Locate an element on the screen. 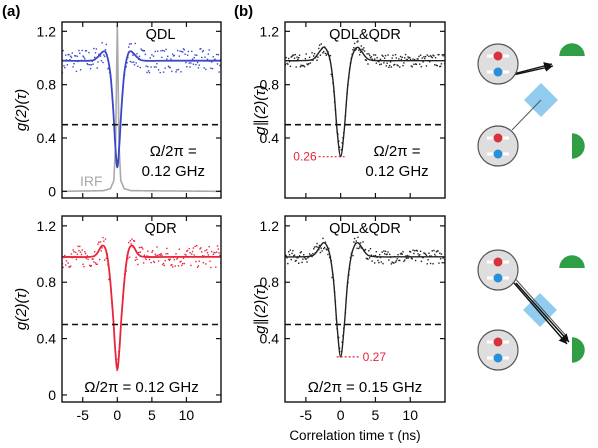  arrow-line is located at coordinates (540, 313).